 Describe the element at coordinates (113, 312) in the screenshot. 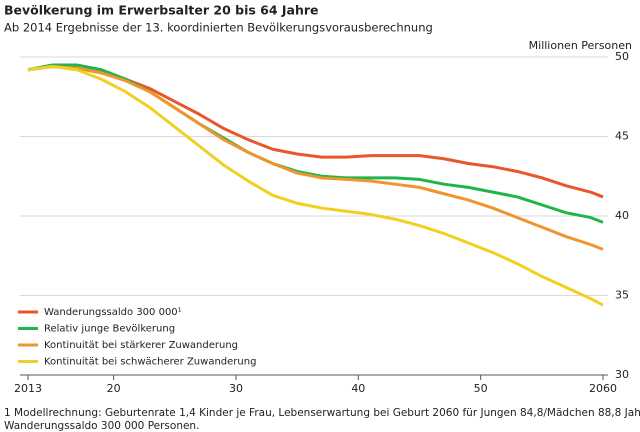

I see `legend-label: Wanderungssaldo 300 000¹` at that location.